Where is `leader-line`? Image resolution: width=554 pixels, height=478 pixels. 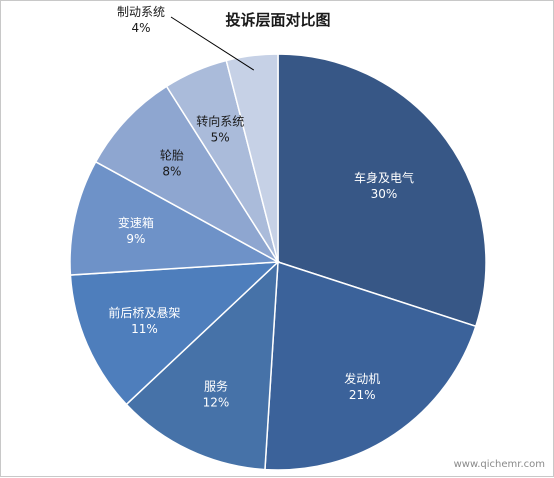
leader-line is located at coordinates (212, 43).